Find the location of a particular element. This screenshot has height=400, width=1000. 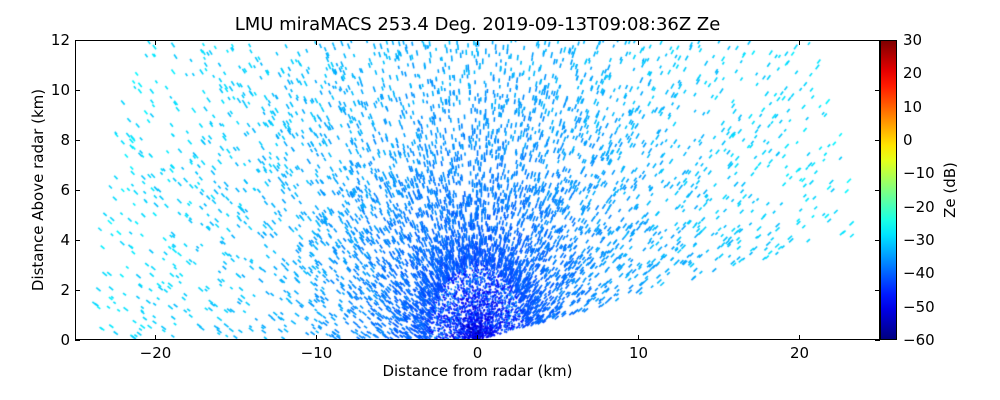

y-tick-label: 8 is located at coordinates (65, 140).